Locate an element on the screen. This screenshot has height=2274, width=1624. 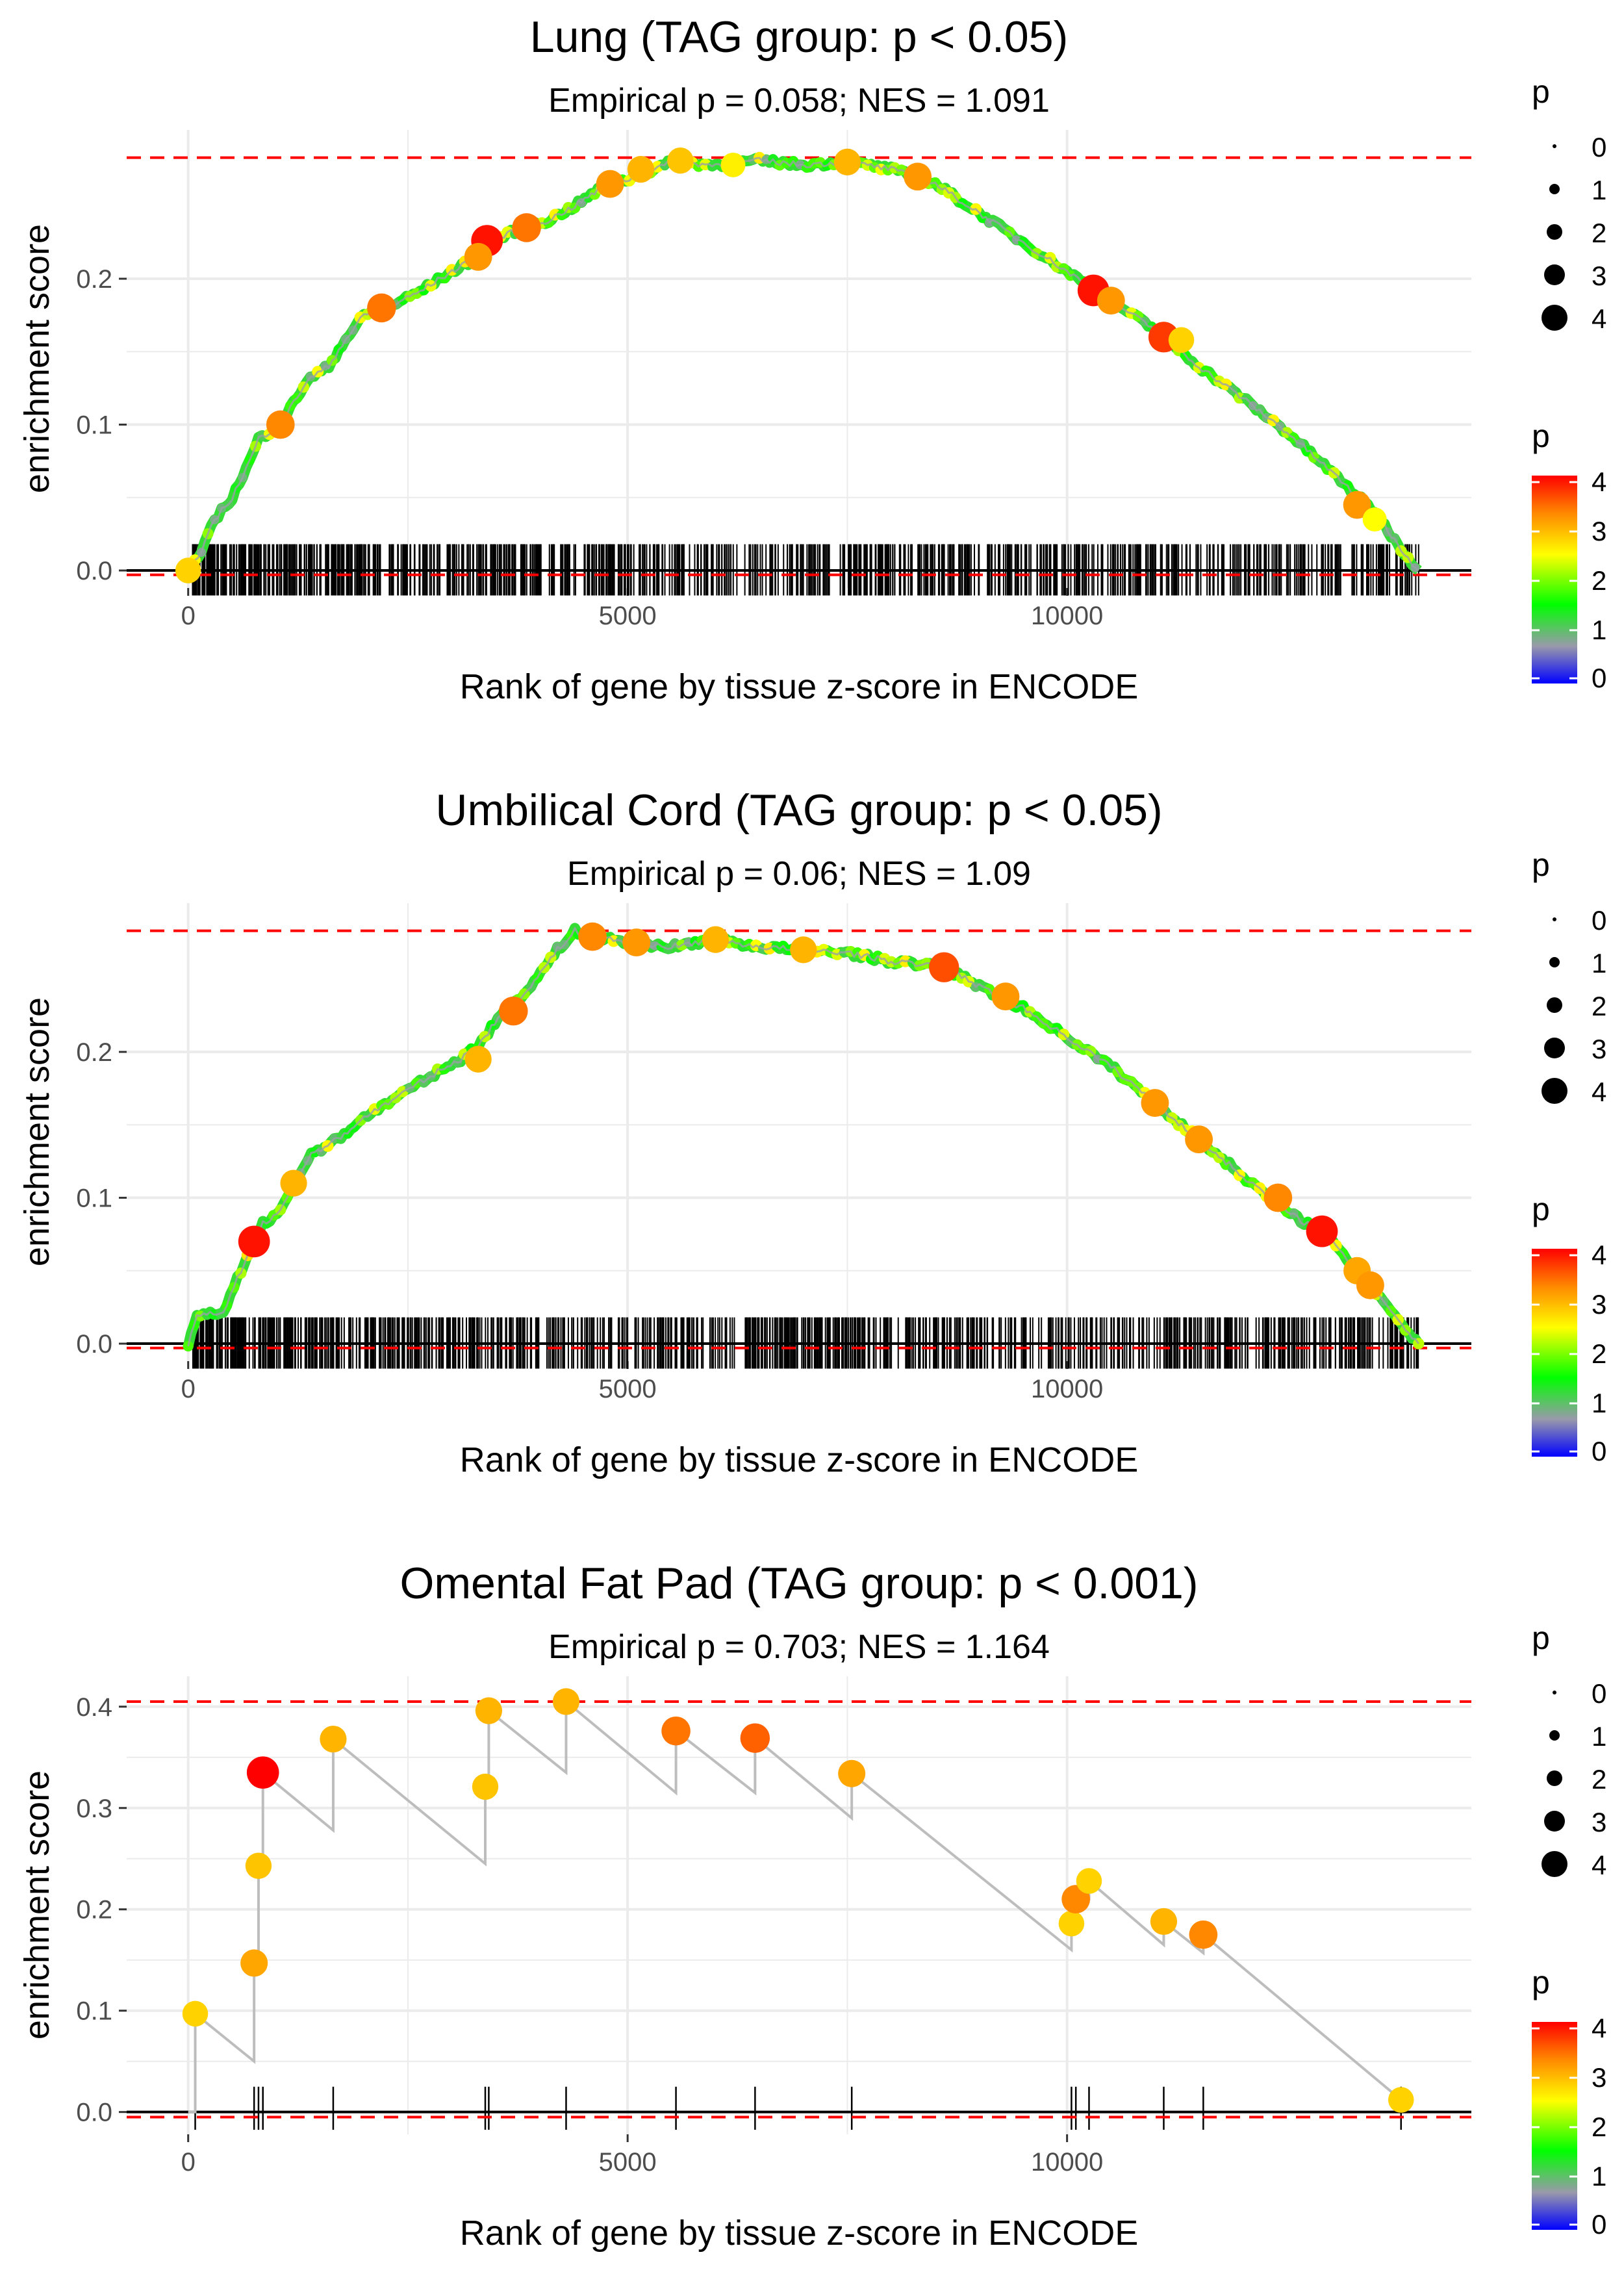
legend-omental-fat-pad: p 0 1 2 3 4 p 0 1 2 3 4 is located at coordinates (1569, 1930).